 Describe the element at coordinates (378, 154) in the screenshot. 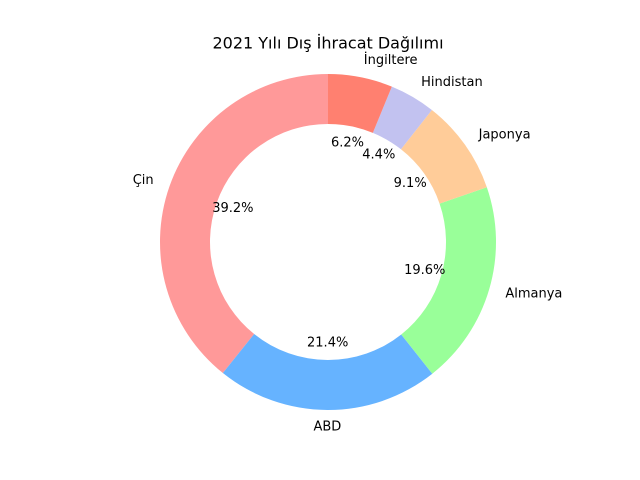

I see `percent-label: 4.4%` at that location.